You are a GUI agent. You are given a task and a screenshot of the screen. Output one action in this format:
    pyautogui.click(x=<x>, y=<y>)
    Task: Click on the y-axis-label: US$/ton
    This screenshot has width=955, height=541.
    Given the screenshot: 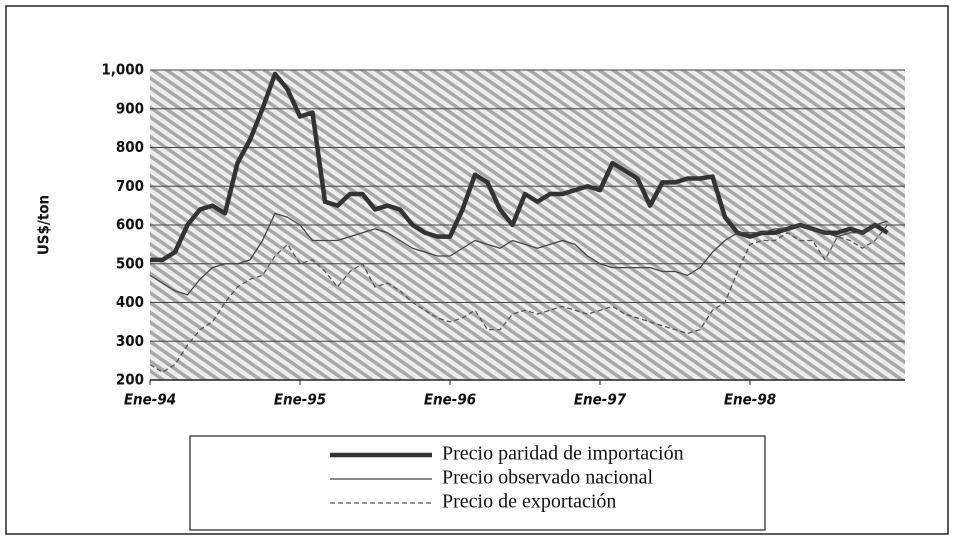 What is the action you would take?
    pyautogui.click(x=44, y=225)
    